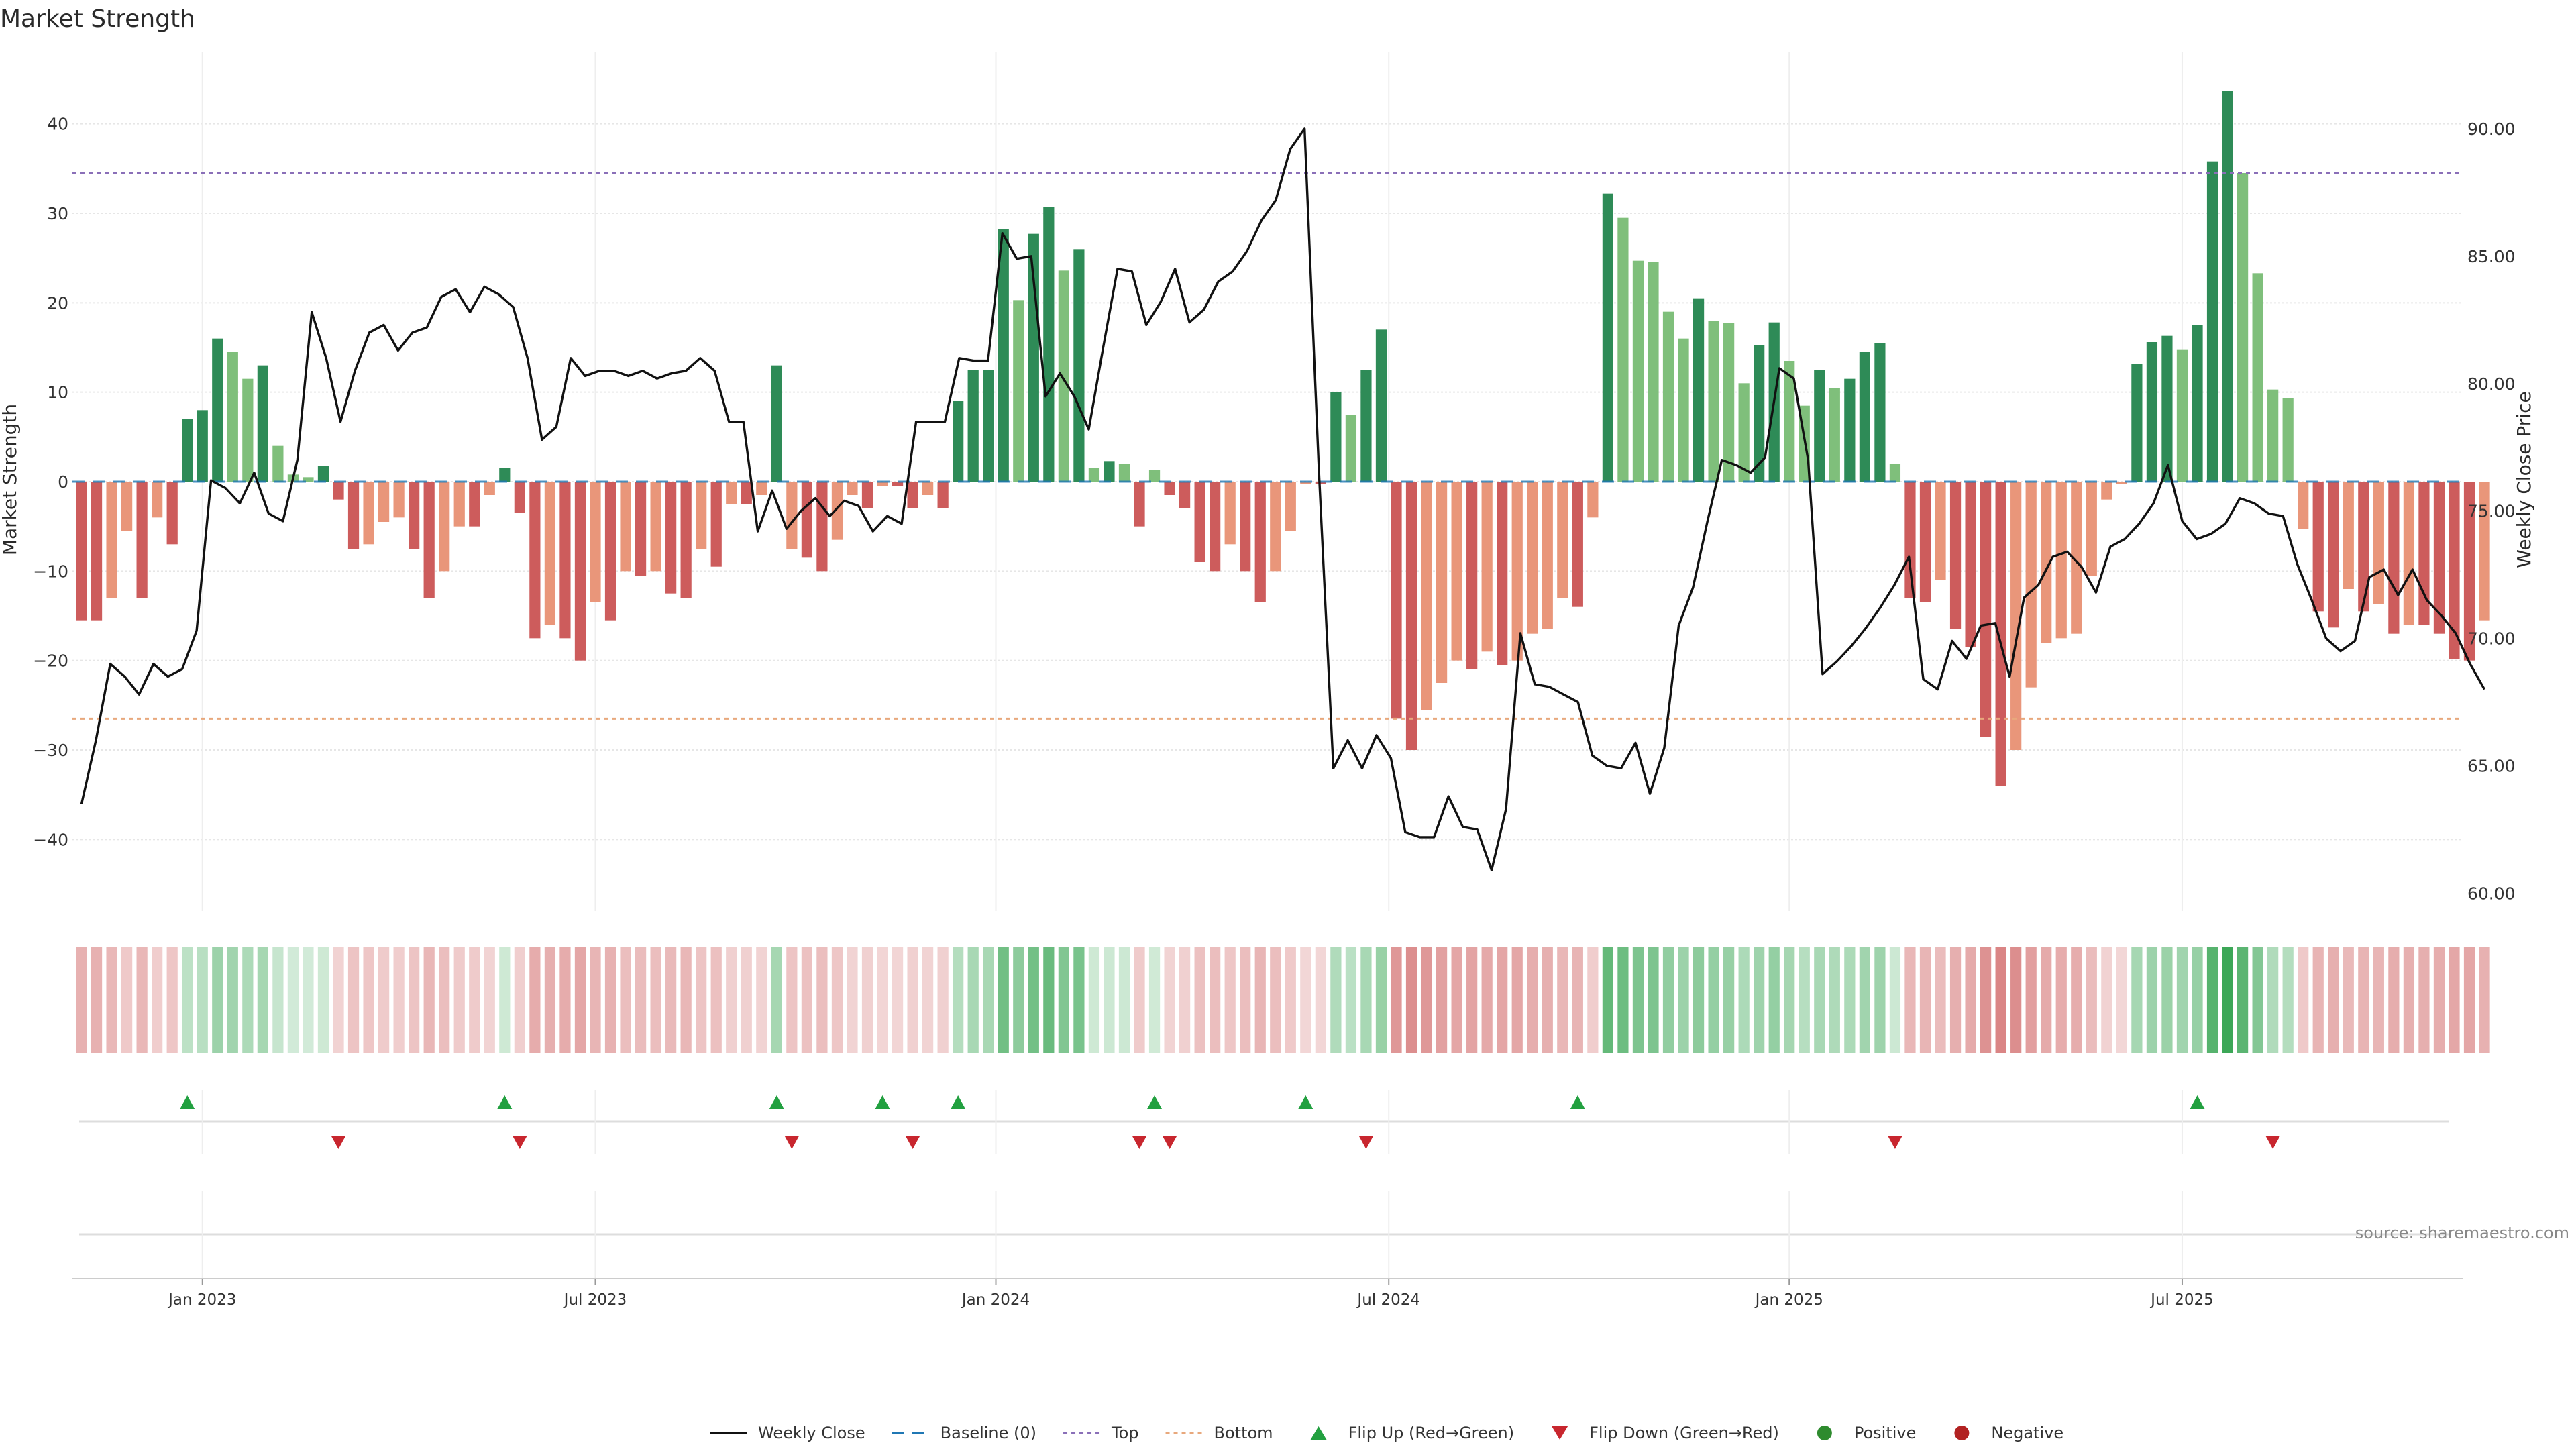 This screenshot has height=1449, width=2576. Describe the element at coordinates (2181, 1300) in the screenshot. I see `x-tick-label: Jul 2025` at that location.